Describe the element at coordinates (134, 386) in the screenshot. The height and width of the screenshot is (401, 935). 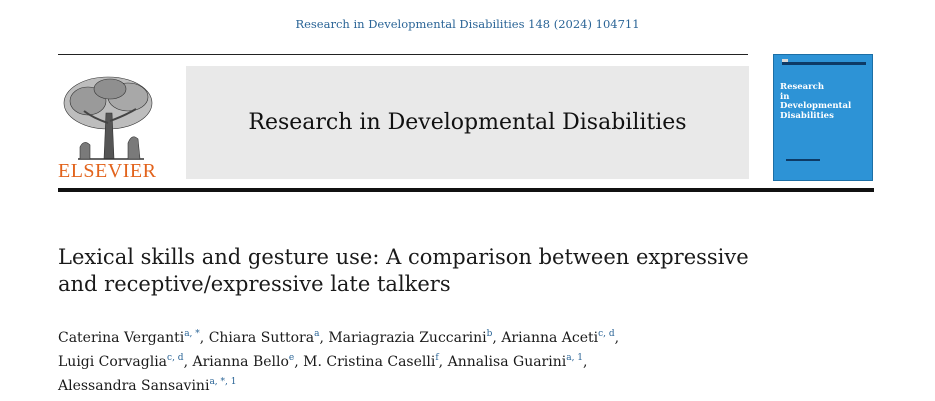
I see `author-name: Alessandra Sansavini` at that location.